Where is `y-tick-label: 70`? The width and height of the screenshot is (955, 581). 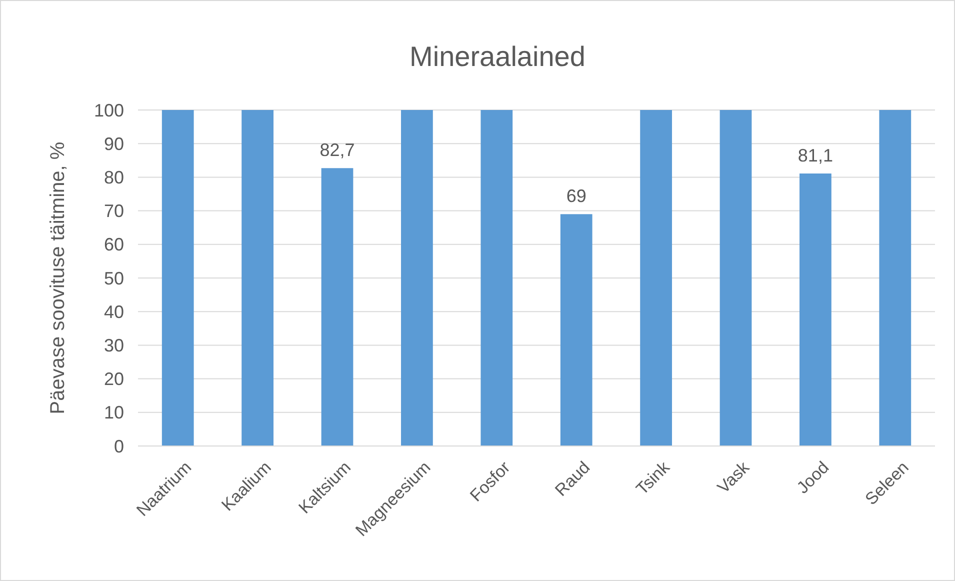
y-tick-label: 70 is located at coordinates (114, 211).